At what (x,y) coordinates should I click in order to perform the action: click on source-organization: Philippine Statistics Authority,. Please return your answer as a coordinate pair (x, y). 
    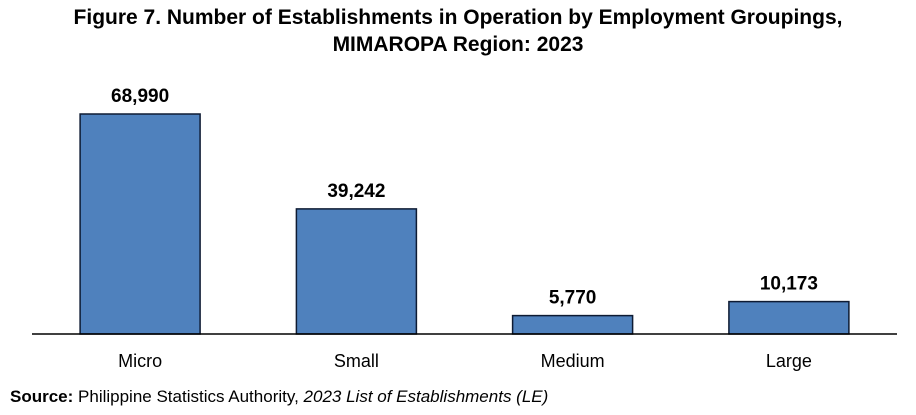
    Looking at the image, I should click on (188, 396).